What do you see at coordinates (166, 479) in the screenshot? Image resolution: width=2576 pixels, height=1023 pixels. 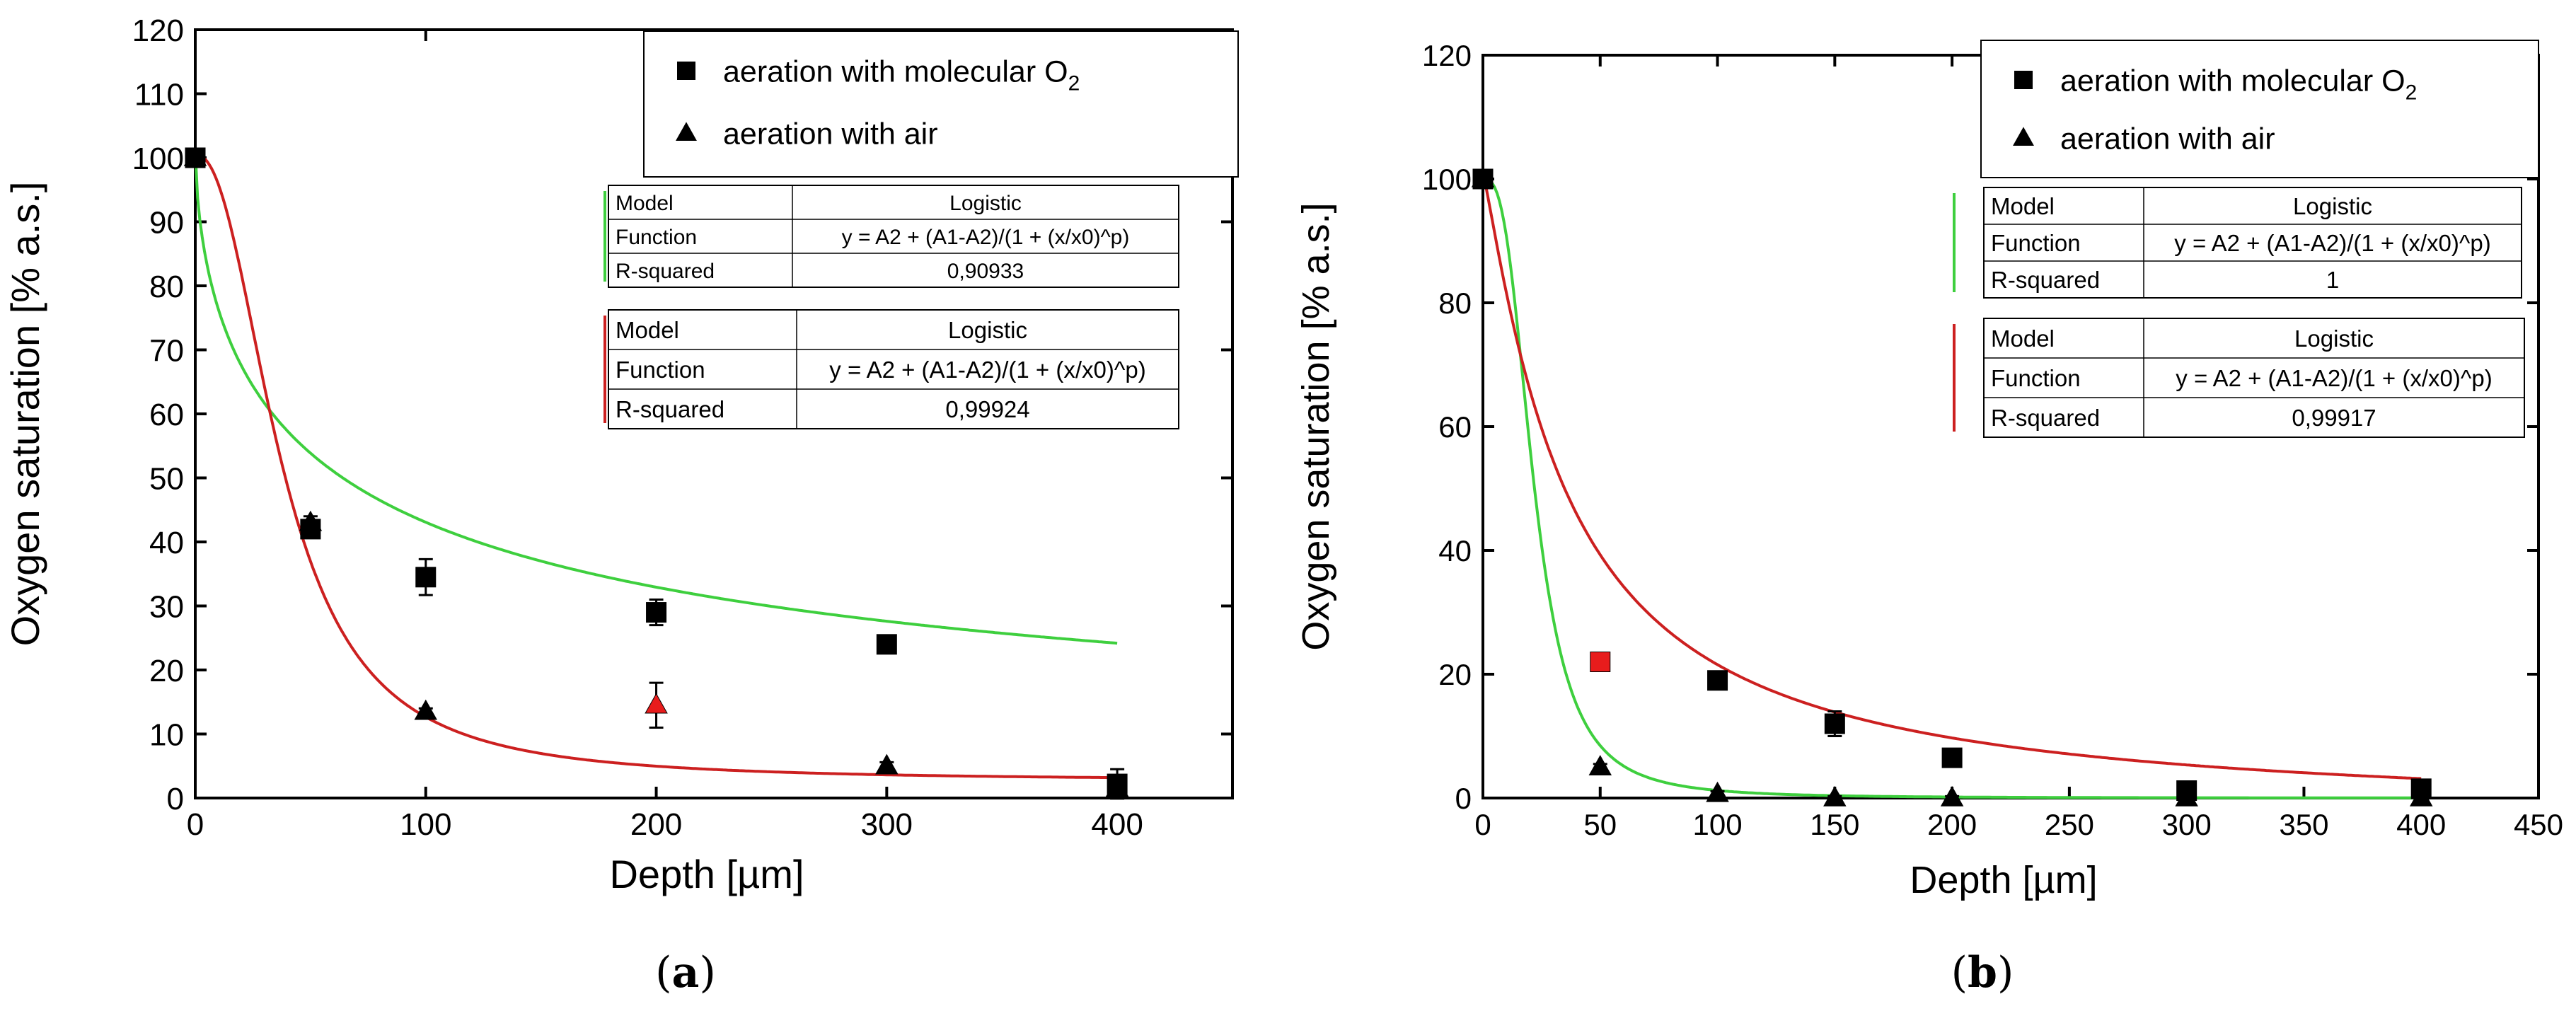 I see `y-tick-label: 50` at bounding box center [166, 479].